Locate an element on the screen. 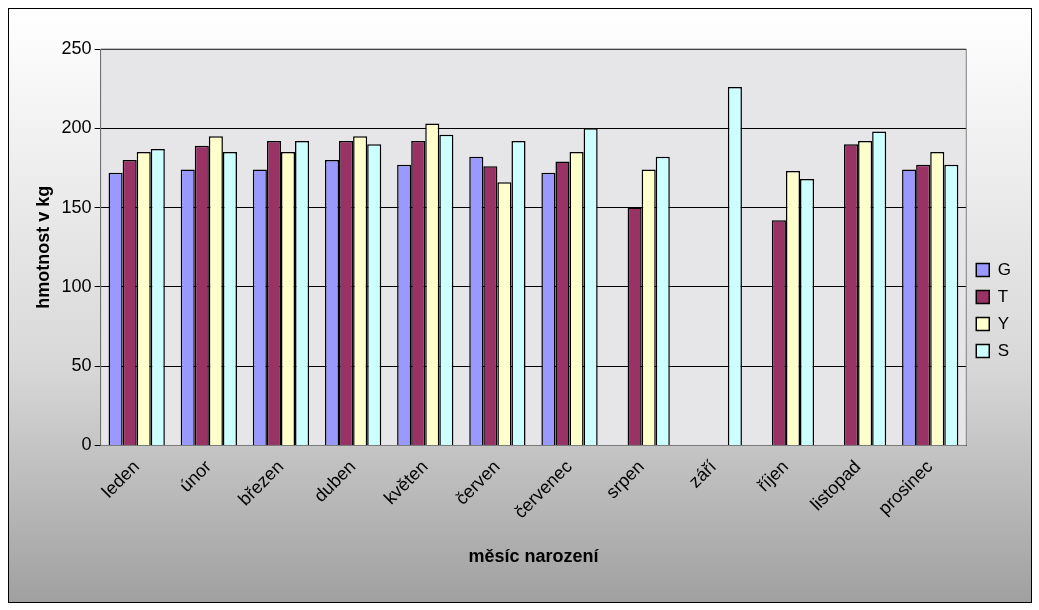 The image size is (1039, 610). legend-label: Y is located at coordinates (1003, 323).